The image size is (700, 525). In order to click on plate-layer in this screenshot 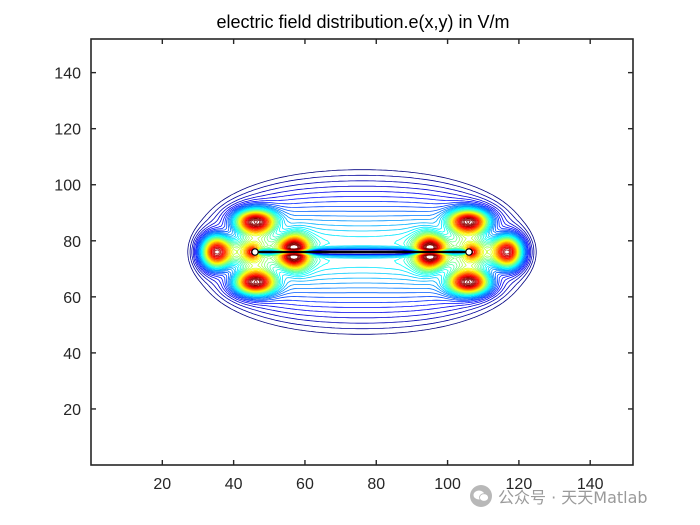, I will do `click(362, 252)`.